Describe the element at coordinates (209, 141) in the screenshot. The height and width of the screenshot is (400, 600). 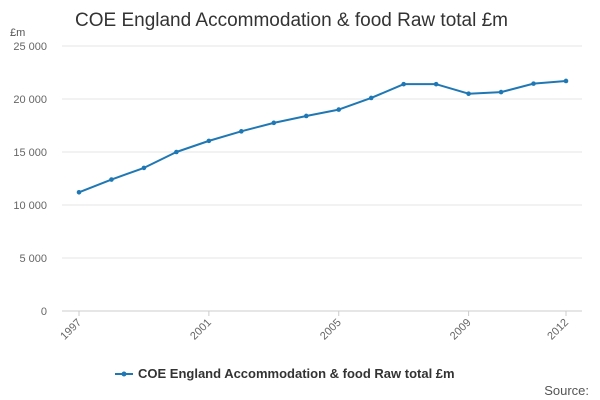
I see `data-point-2001` at that location.